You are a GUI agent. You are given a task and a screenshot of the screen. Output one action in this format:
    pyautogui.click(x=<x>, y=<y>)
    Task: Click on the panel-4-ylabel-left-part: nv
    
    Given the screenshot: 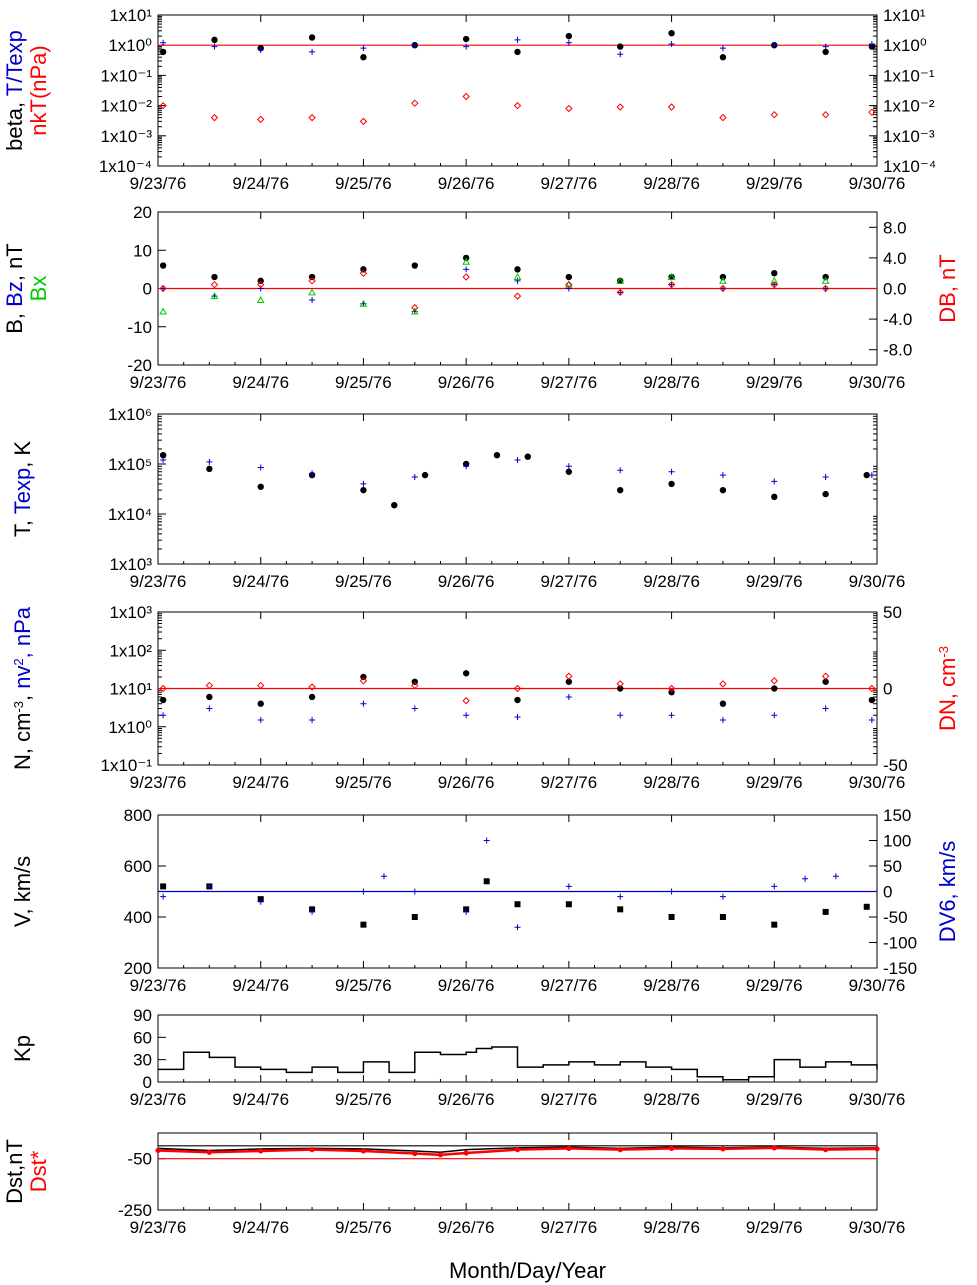 What is the action you would take?
    pyautogui.click(x=22, y=677)
    